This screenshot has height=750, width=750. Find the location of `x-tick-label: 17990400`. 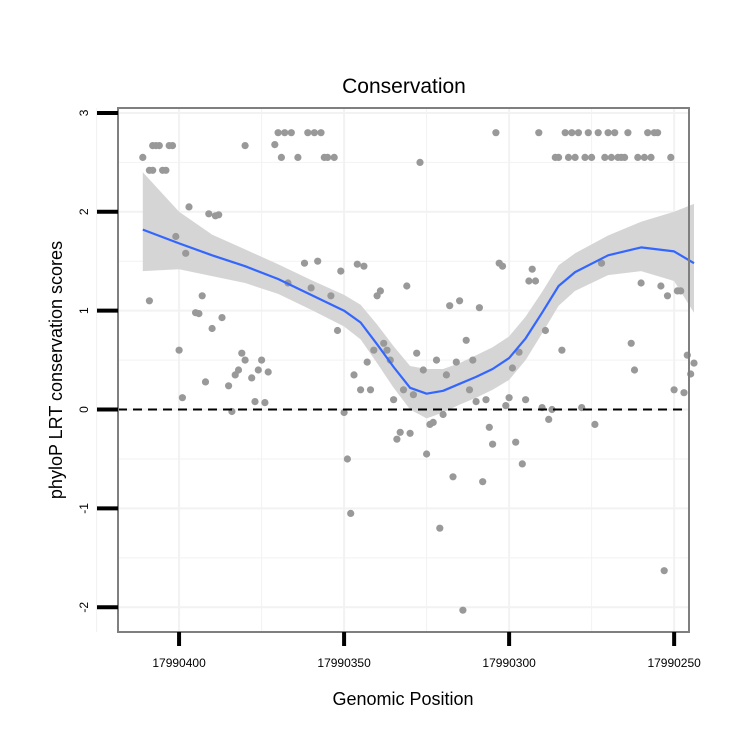

x-tick-label: 17990400 is located at coordinates (179, 663).